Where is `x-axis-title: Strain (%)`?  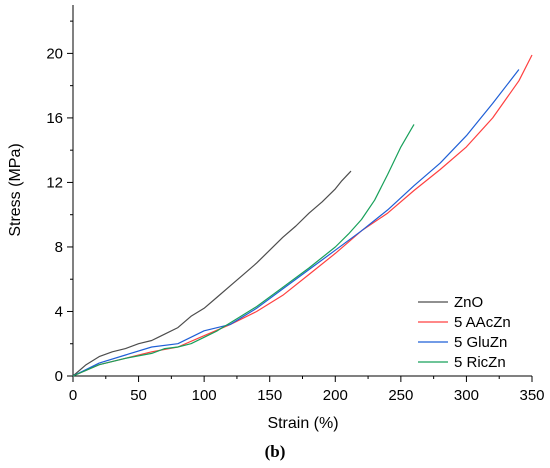 x-axis-title: Strain (%) is located at coordinates (302, 423).